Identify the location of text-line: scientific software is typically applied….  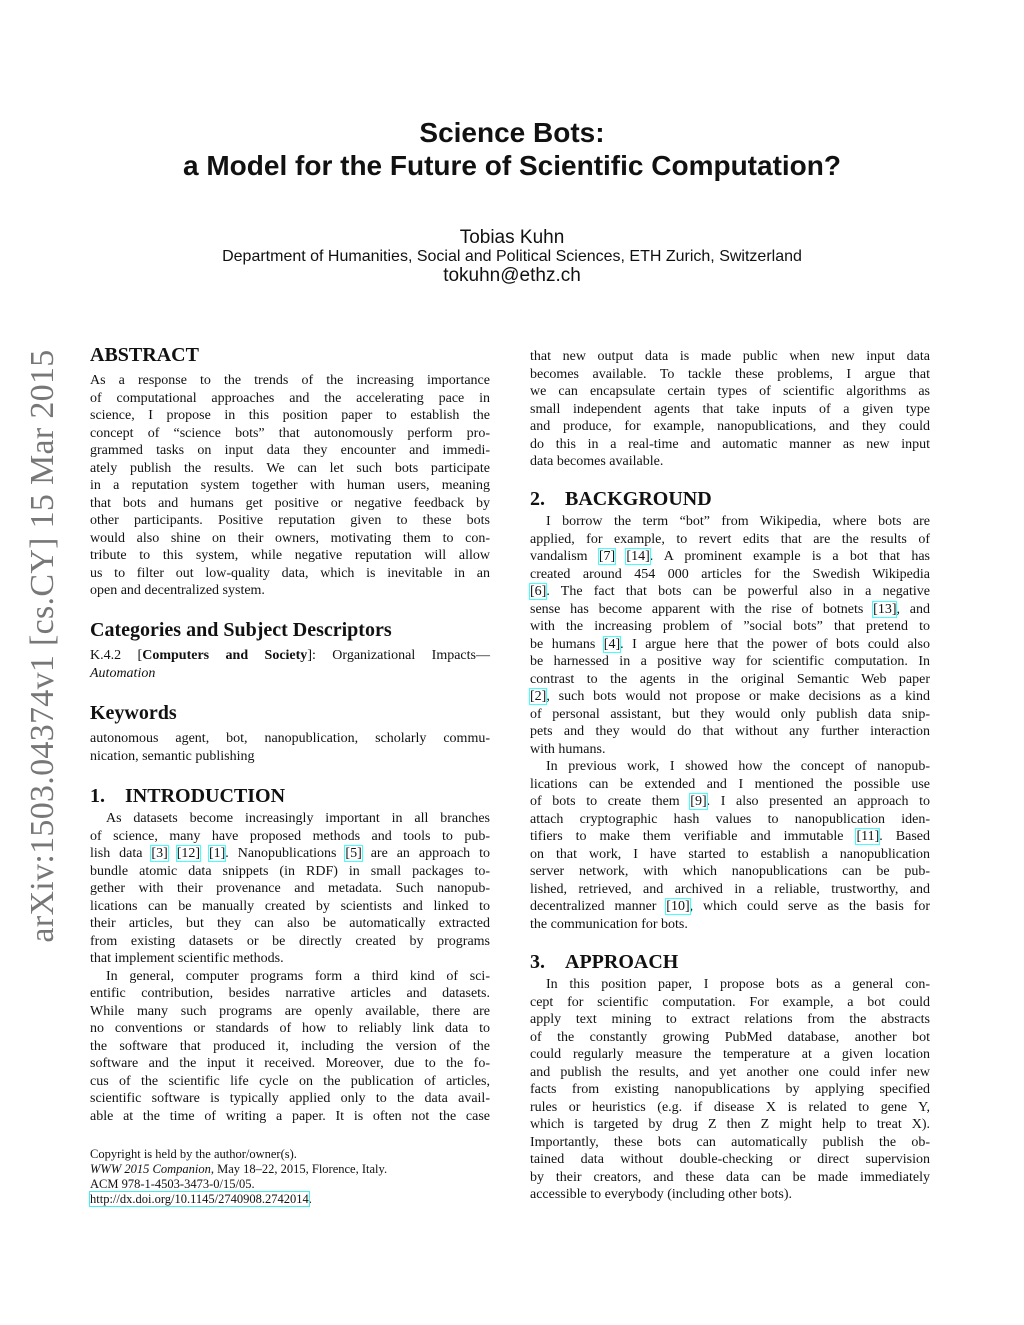
(290, 1098).